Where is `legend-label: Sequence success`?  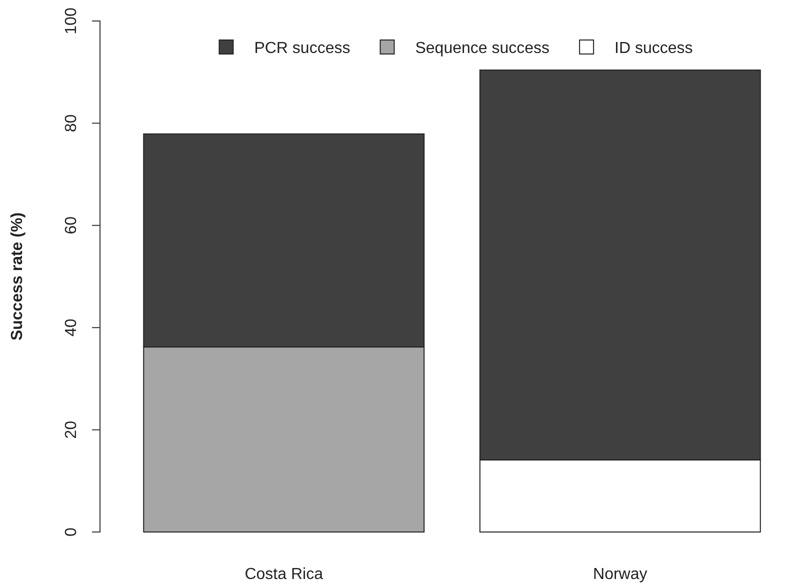 legend-label: Sequence success is located at coordinates (482, 48).